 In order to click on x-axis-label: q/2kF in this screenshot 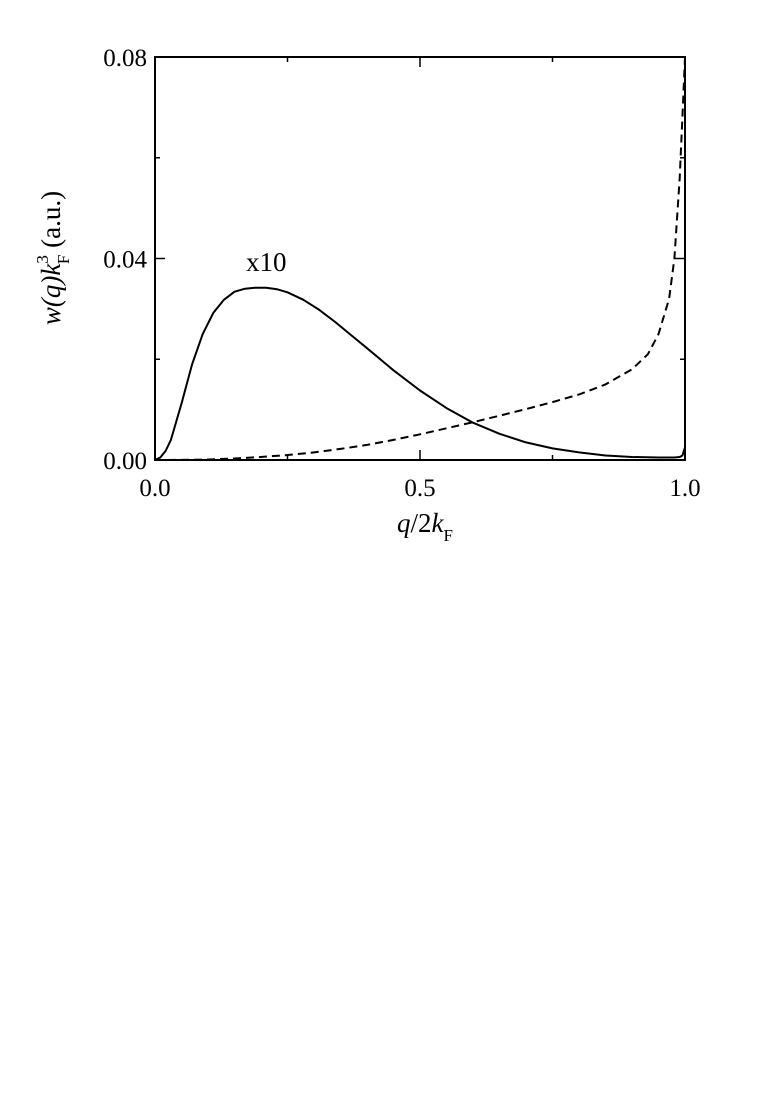, I will do `click(425, 526)`.